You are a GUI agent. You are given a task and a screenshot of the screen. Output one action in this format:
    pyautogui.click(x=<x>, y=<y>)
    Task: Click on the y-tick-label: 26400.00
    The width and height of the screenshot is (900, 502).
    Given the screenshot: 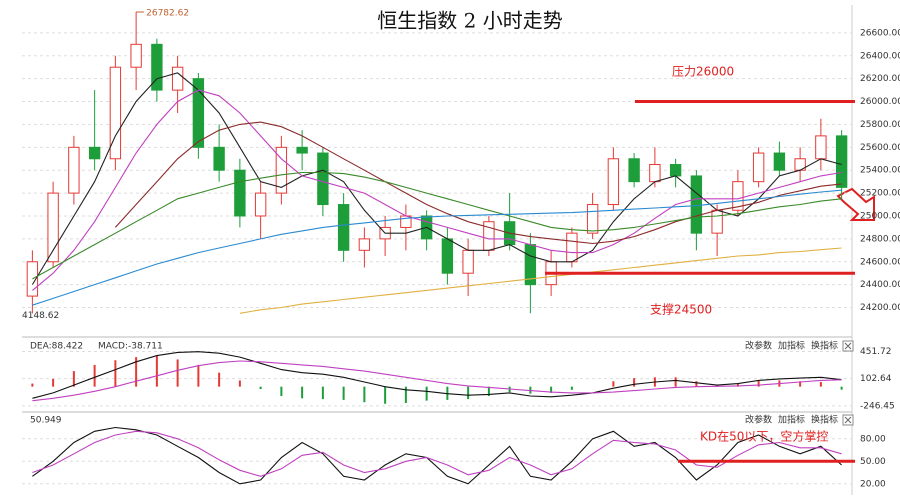 What is the action you would take?
    pyautogui.click(x=880, y=56)
    